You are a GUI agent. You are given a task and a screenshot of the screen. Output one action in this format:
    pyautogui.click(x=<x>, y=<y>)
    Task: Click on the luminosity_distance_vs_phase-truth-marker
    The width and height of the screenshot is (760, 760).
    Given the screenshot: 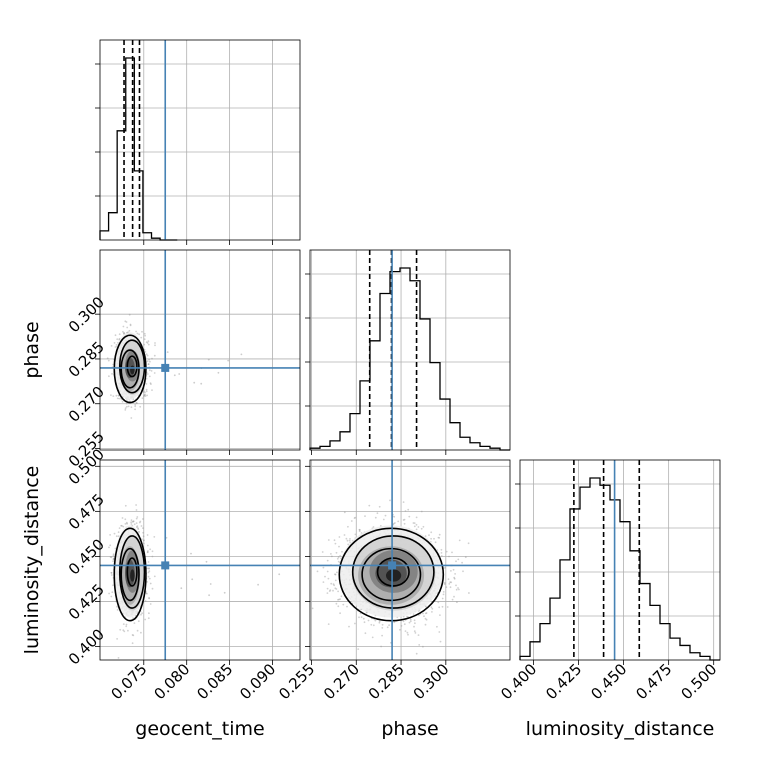 What is the action you would take?
    pyautogui.click(x=392, y=565)
    